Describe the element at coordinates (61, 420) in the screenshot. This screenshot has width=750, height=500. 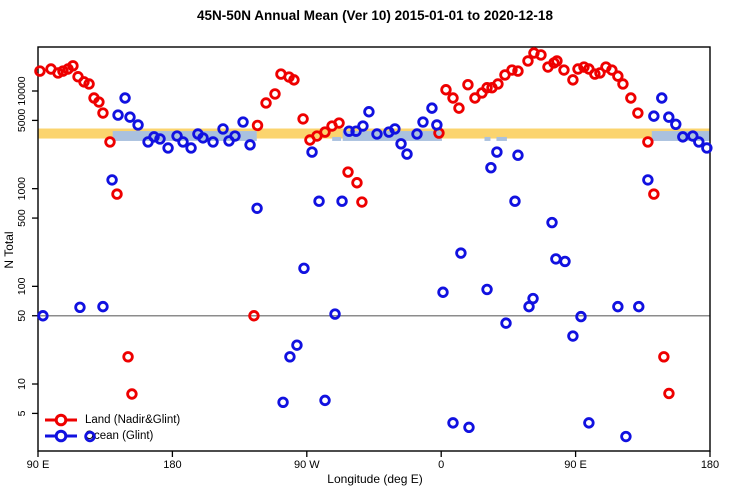
I see `legend-symbol-land-icon` at that location.